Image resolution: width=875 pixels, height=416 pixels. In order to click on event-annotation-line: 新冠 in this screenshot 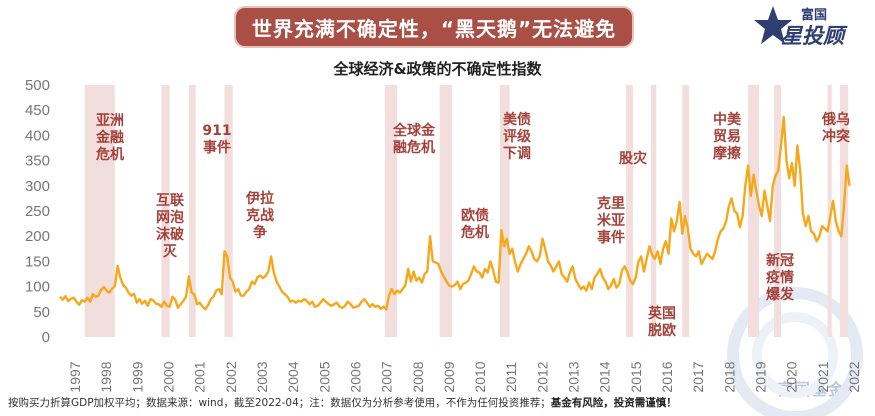, I will do `click(780, 260)`.